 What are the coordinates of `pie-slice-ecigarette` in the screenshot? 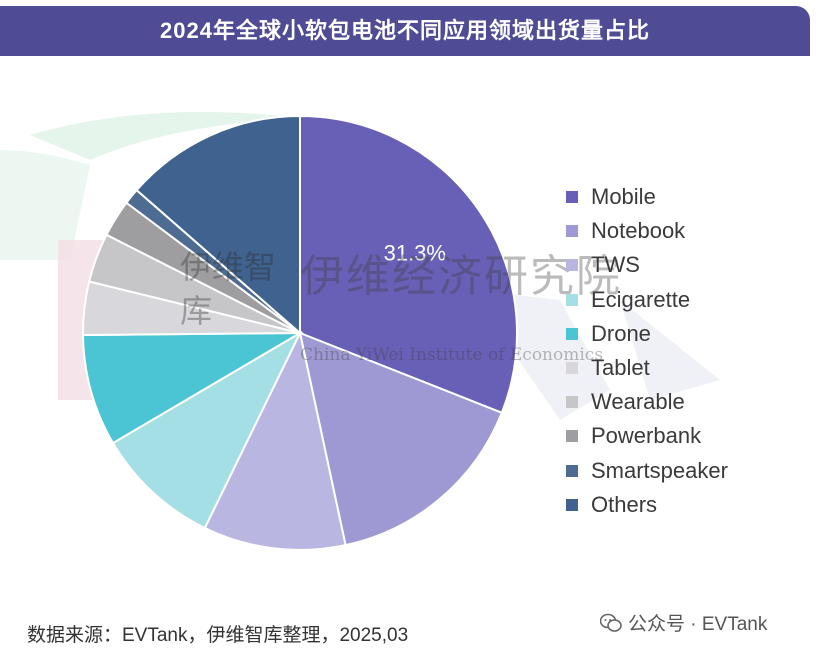 It's located at (207, 430).